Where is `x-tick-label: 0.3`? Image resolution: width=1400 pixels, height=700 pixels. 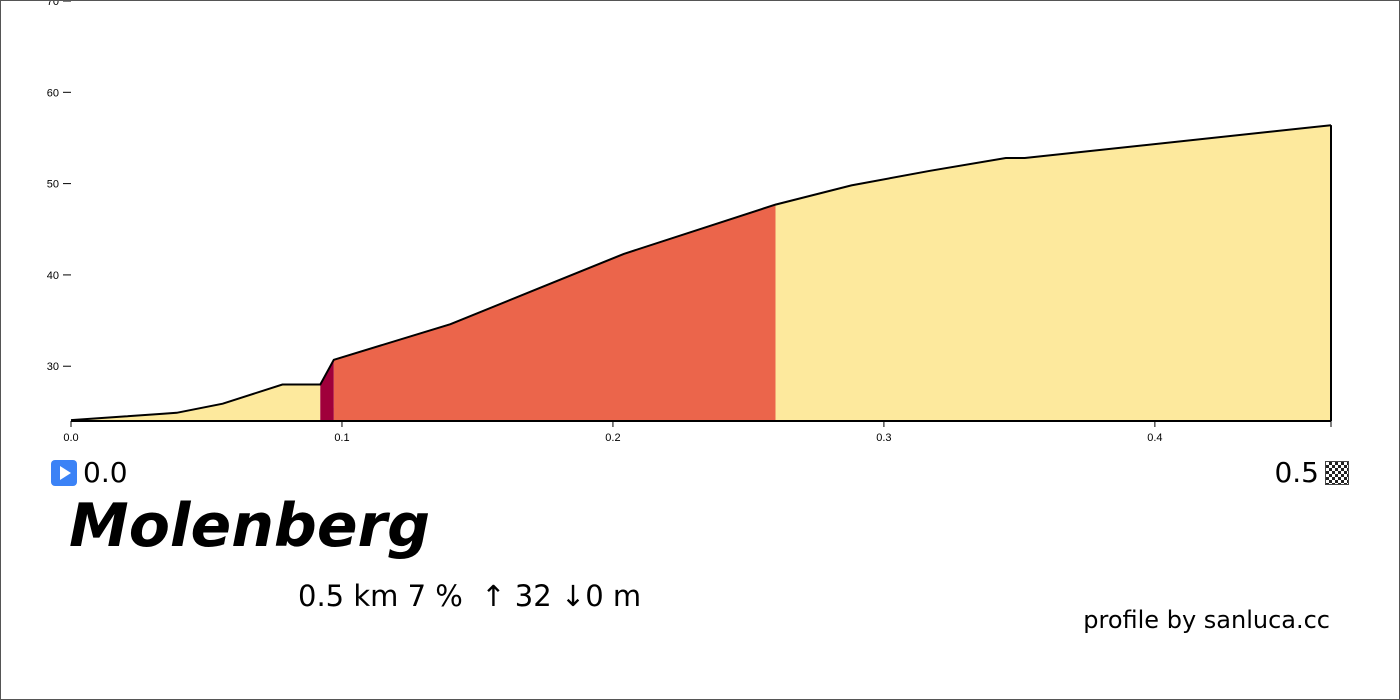
x-tick-label: 0.3 is located at coordinates (883, 438).